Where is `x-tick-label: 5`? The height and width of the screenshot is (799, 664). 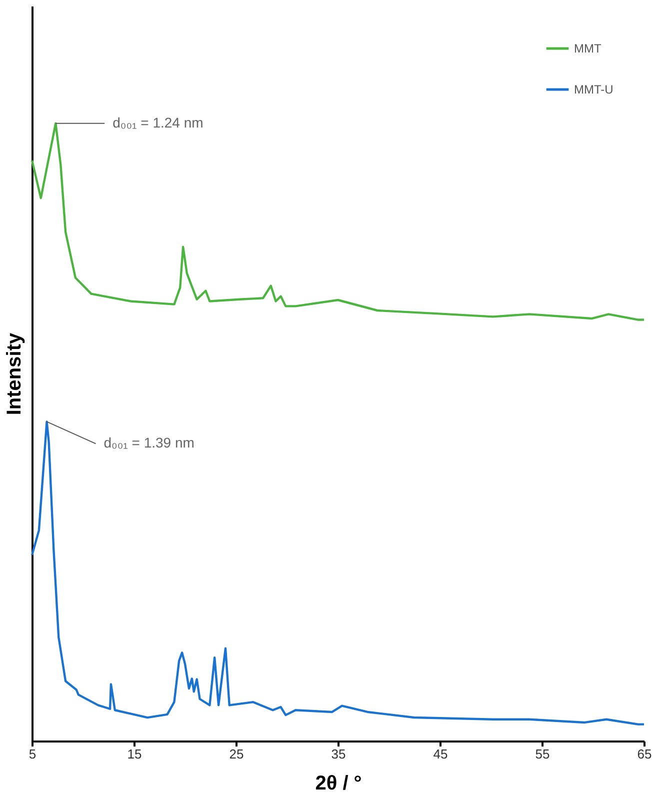 x-tick-label: 5 is located at coordinates (32, 754).